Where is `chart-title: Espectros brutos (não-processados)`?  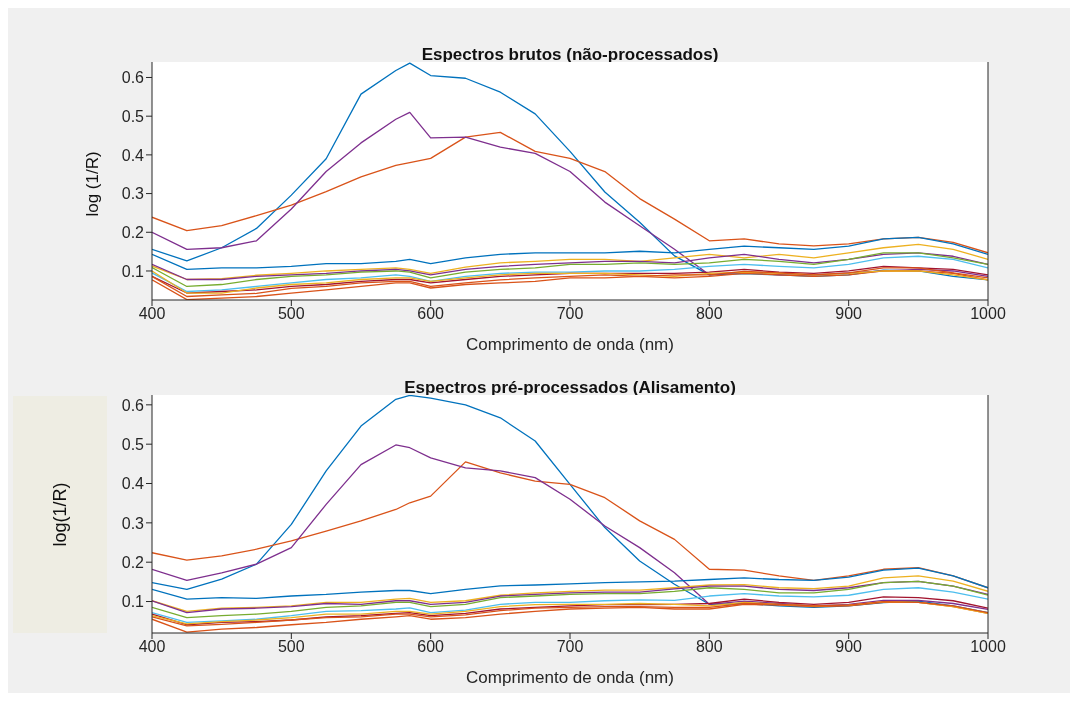
chart-title: Espectros brutos (não-processados) is located at coordinates (570, 55).